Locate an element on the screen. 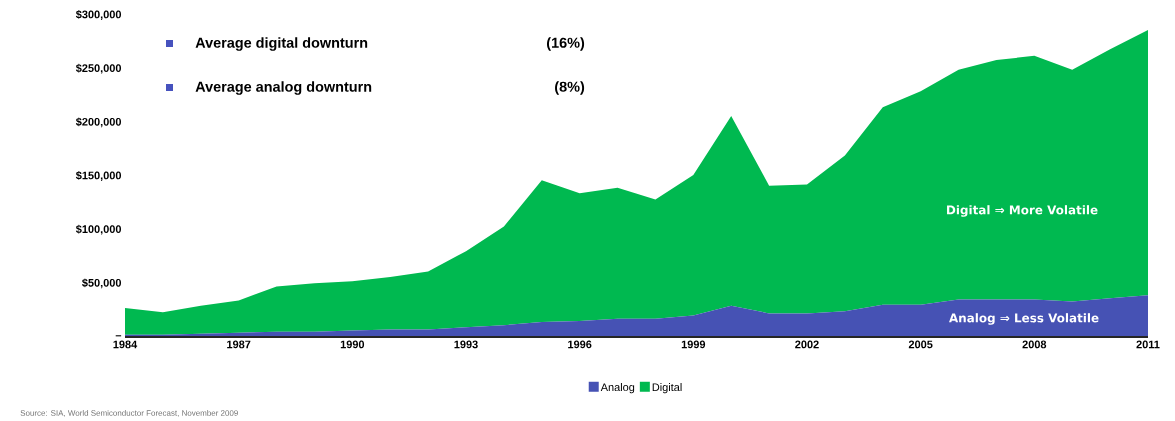 Image resolution: width=1175 pixels, height=421 pixels. annotation: Analog ⇒ Less Volatile is located at coordinates (1024, 319).